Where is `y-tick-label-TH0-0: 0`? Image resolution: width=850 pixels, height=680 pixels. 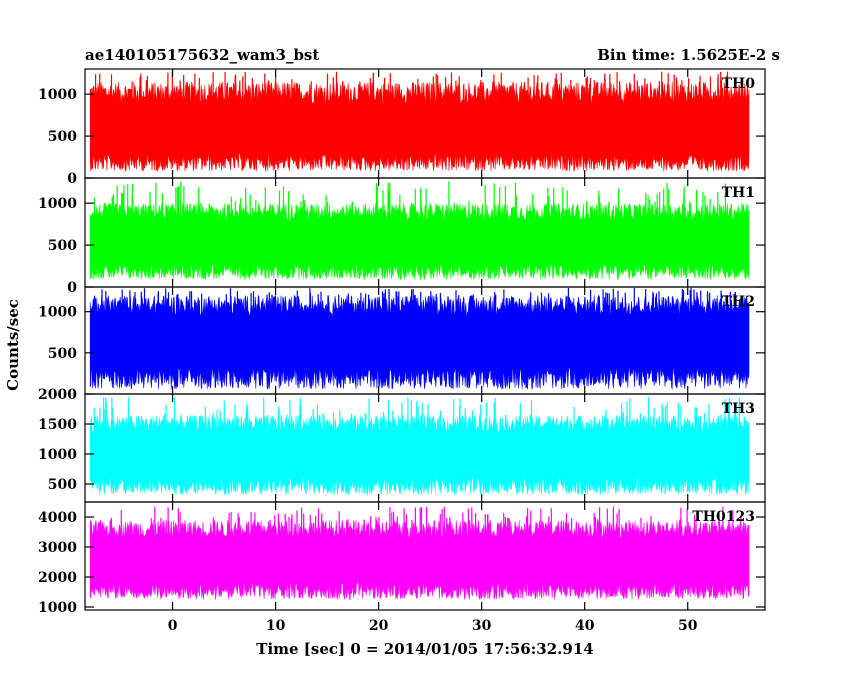
y-tick-label-TH0-0: 0 is located at coordinates (72, 179).